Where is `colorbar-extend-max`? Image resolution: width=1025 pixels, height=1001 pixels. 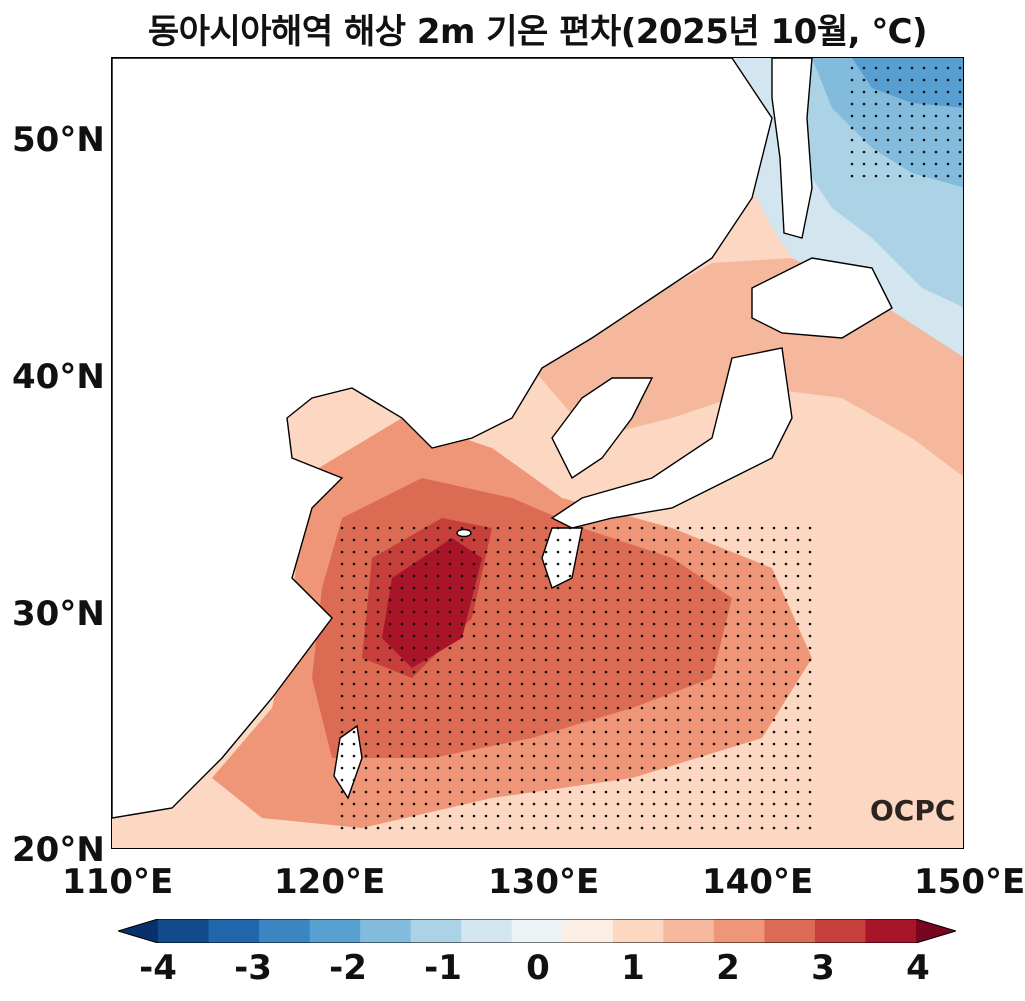 colorbar-extend-max is located at coordinates (936, 931).